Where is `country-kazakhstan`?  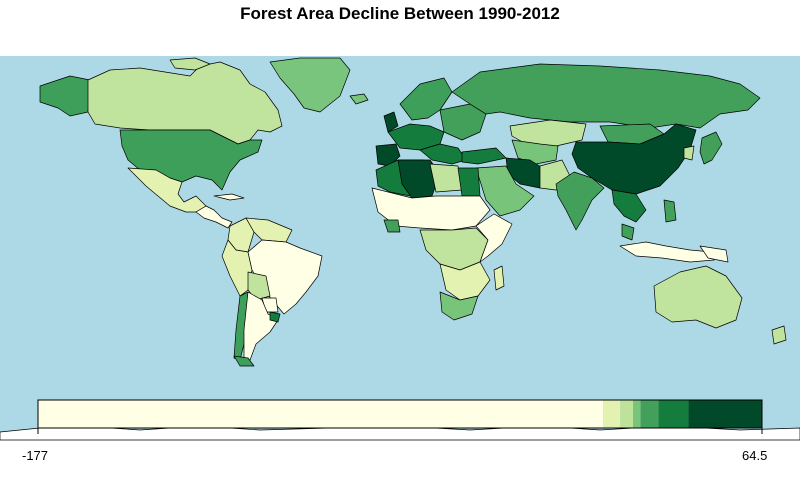
country-kazakhstan is located at coordinates (548, 133).